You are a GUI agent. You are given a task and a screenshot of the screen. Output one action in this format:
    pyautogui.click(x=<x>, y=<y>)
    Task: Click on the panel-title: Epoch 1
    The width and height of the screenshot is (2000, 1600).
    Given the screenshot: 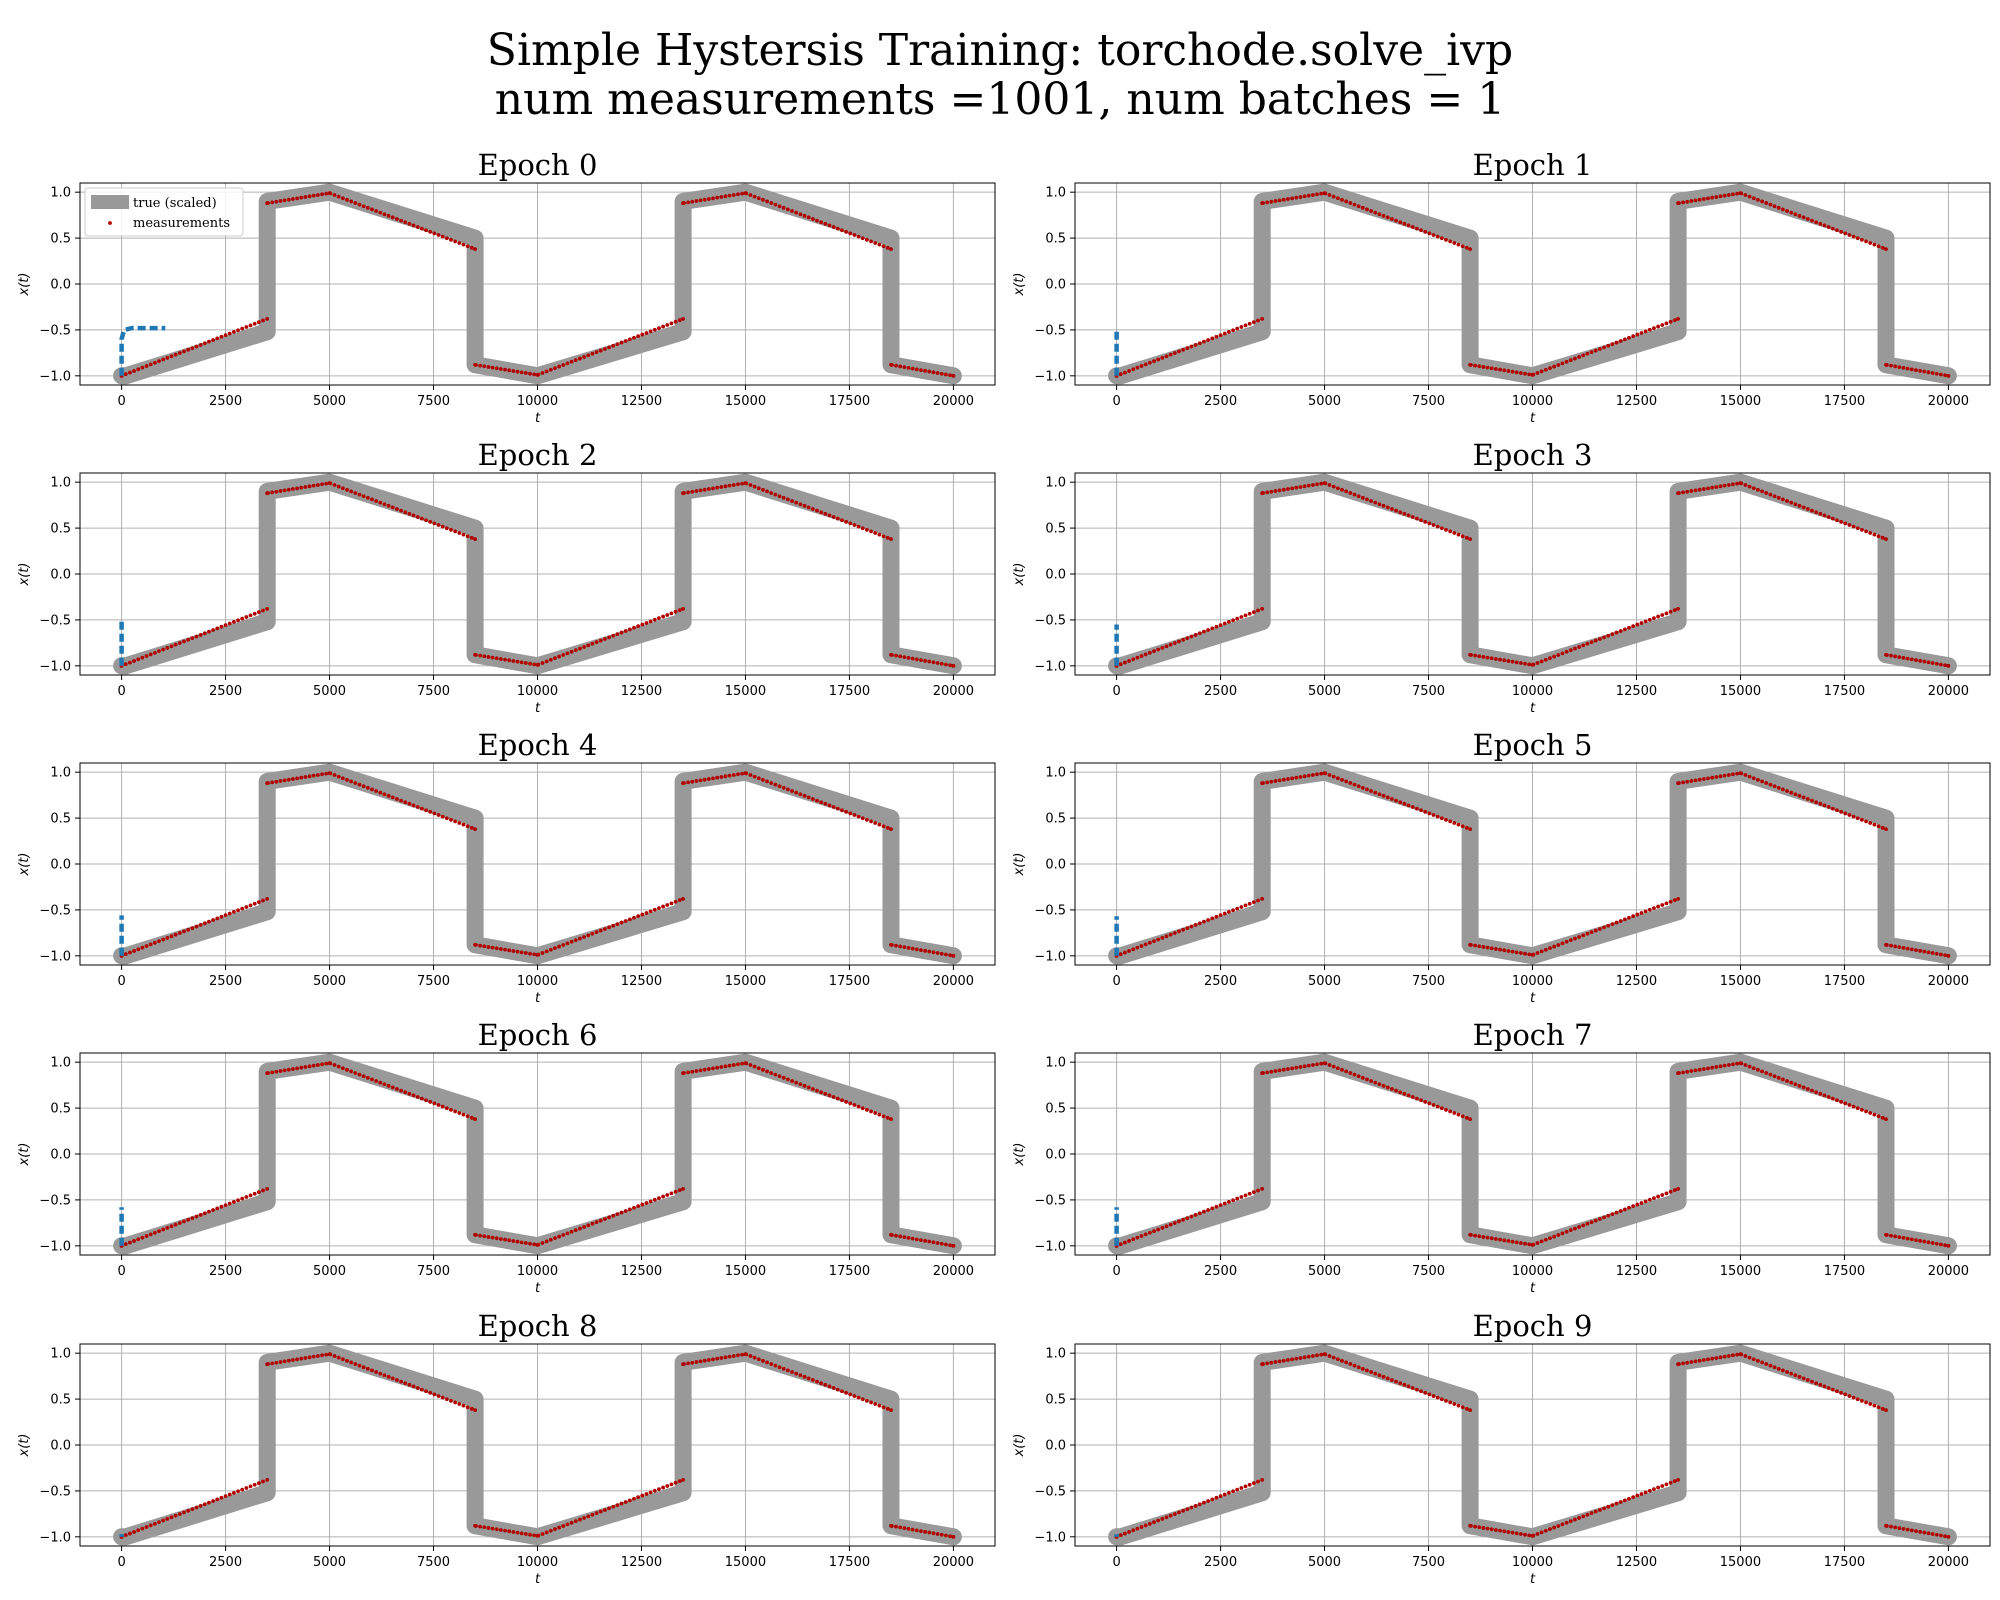 What is the action you would take?
    pyautogui.click(x=1533, y=165)
    